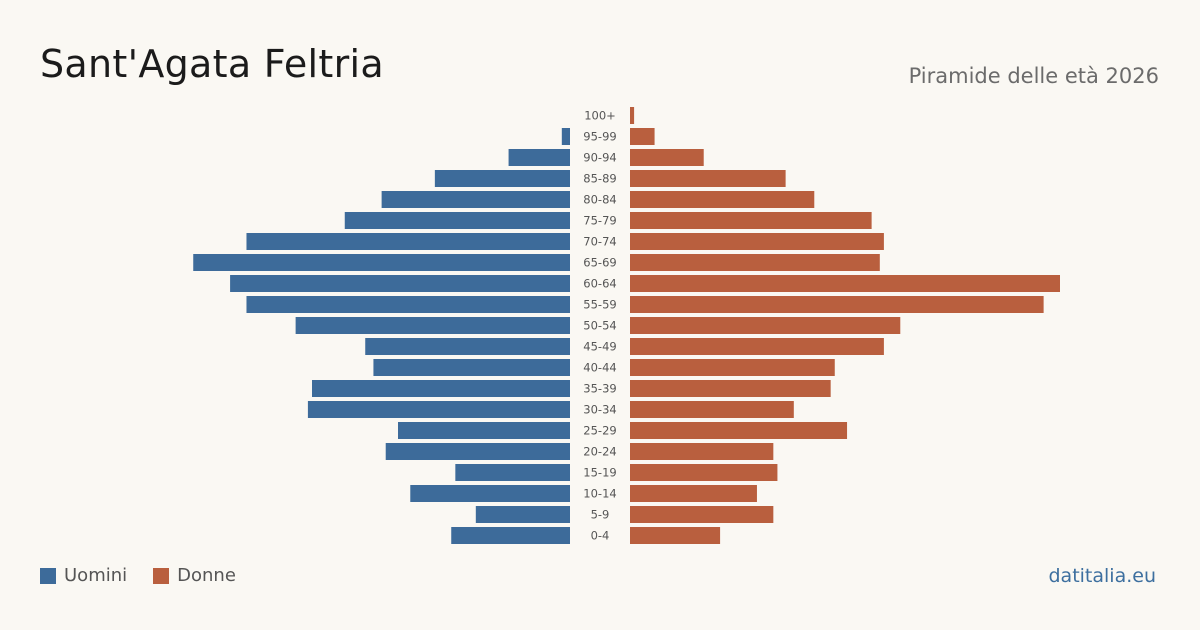 This screenshot has width=1200, height=630. I want to click on bar-female-100+, so click(632, 115).